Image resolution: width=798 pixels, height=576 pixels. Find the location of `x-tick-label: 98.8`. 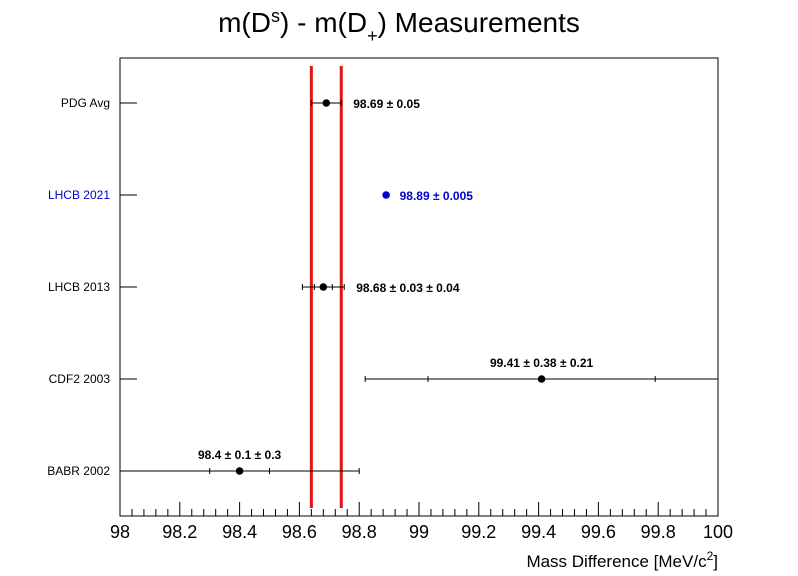

x-tick-label: 98.8 is located at coordinates (359, 532).